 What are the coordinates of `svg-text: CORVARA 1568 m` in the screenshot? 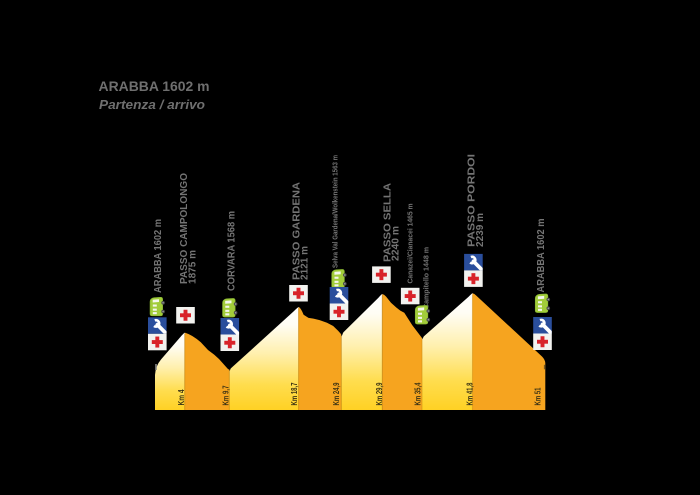 It's located at (232, 251).